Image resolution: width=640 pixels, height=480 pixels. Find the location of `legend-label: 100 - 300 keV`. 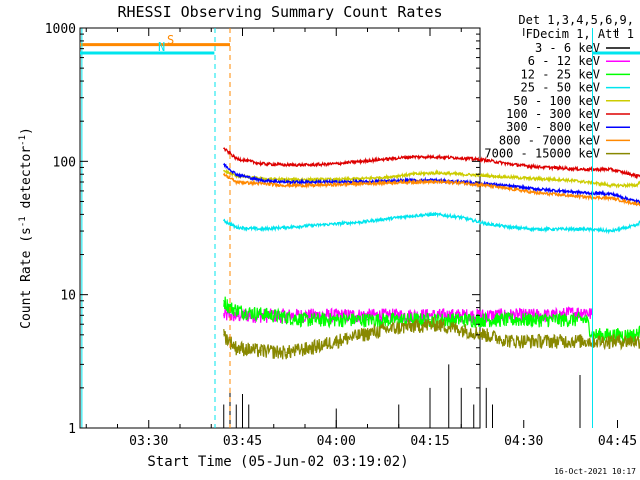

legend-label: 100 - 300 keV is located at coordinates (553, 114).